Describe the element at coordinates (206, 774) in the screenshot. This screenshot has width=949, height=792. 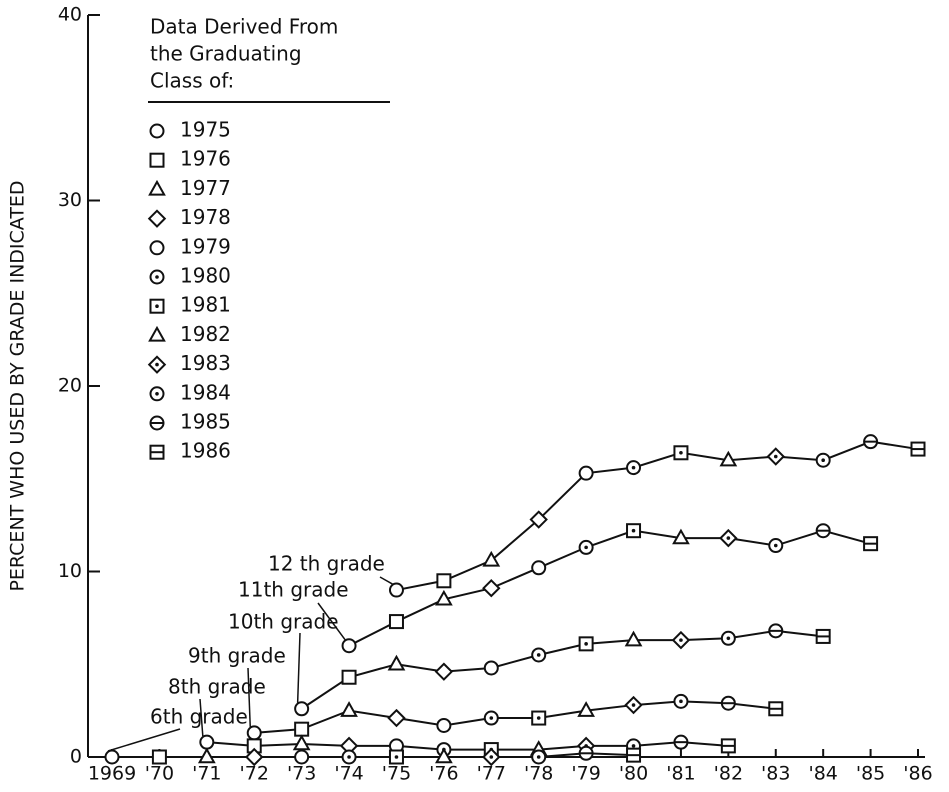
I see `x-tick-label: '71` at that location.